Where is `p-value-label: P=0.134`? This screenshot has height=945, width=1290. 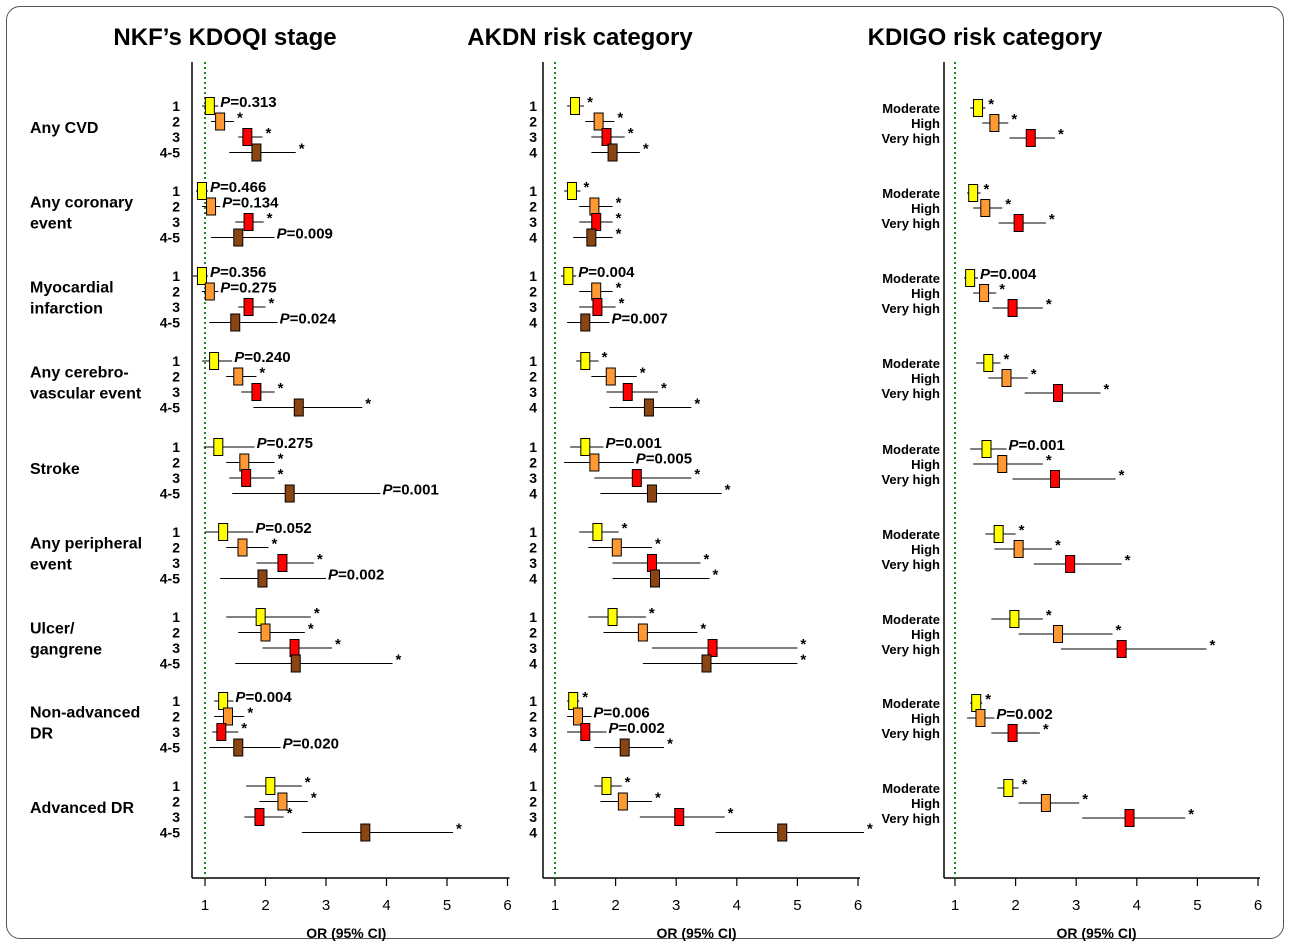 p-value-label: P=0.134 is located at coordinates (250, 203).